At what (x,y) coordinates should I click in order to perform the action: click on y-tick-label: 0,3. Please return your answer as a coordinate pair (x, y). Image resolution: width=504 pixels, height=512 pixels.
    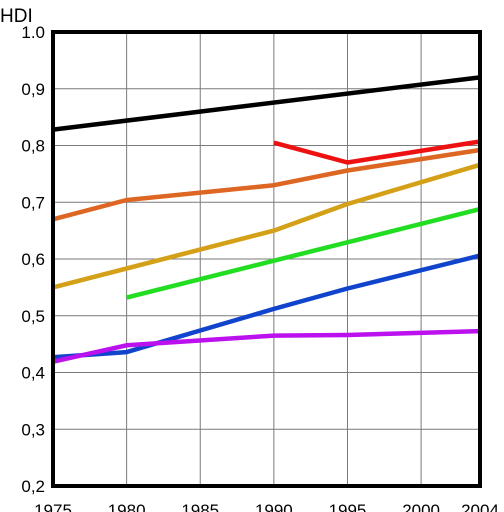
    Looking at the image, I should click on (33, 429).